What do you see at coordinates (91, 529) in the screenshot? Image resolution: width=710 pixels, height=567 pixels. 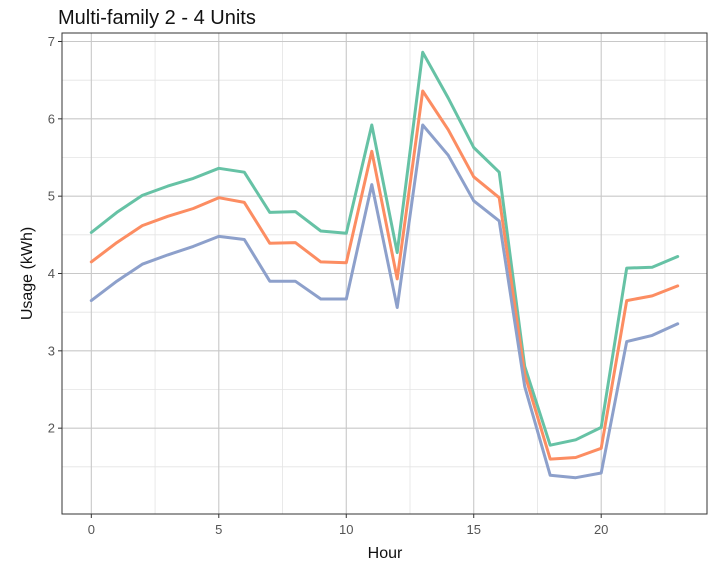 I see `x-tick-label: 0` at bounding box center [91, 529].